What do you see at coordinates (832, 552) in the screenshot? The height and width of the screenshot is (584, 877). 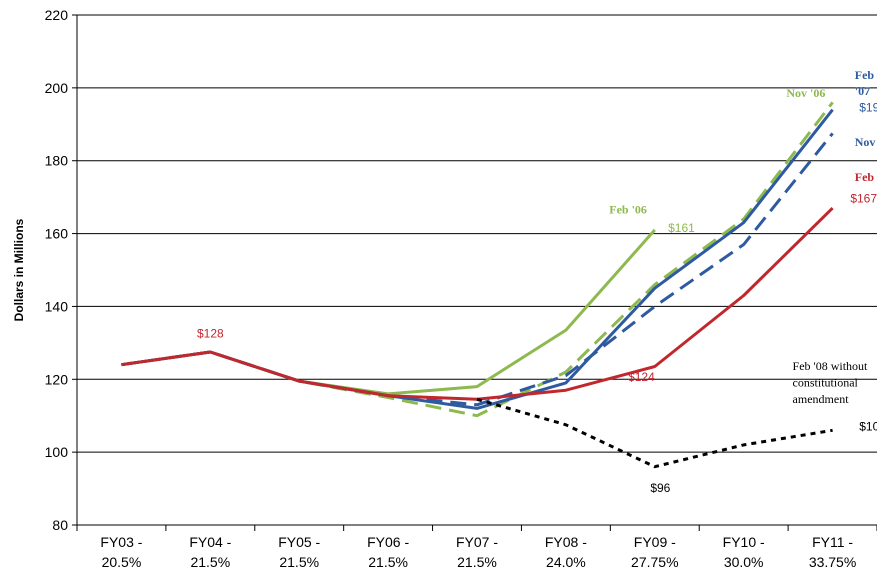 I see `x-tick-label: FY11 -33.75%` at bounding box center [832, 552].